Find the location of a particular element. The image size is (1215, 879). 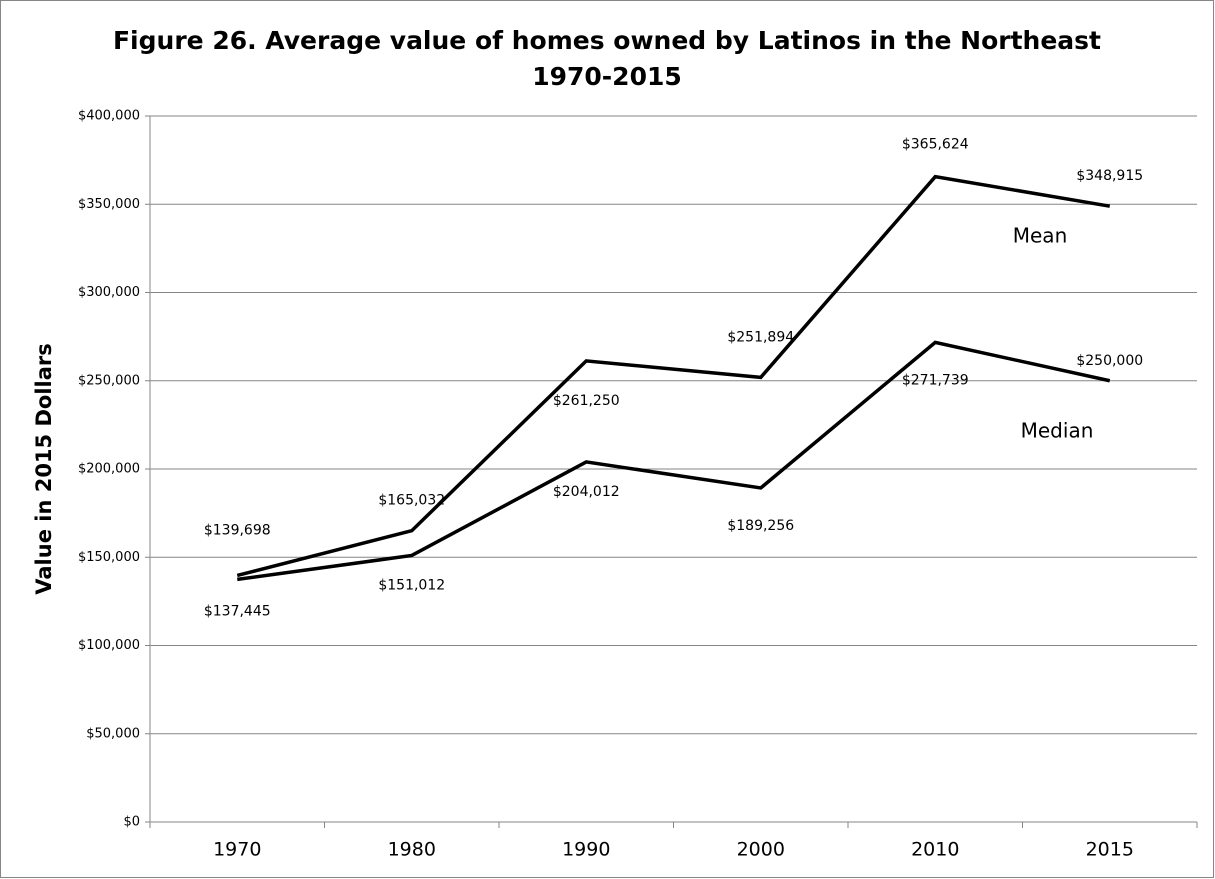

x-tick-label: 1990 is located at coordinates (586, 850).